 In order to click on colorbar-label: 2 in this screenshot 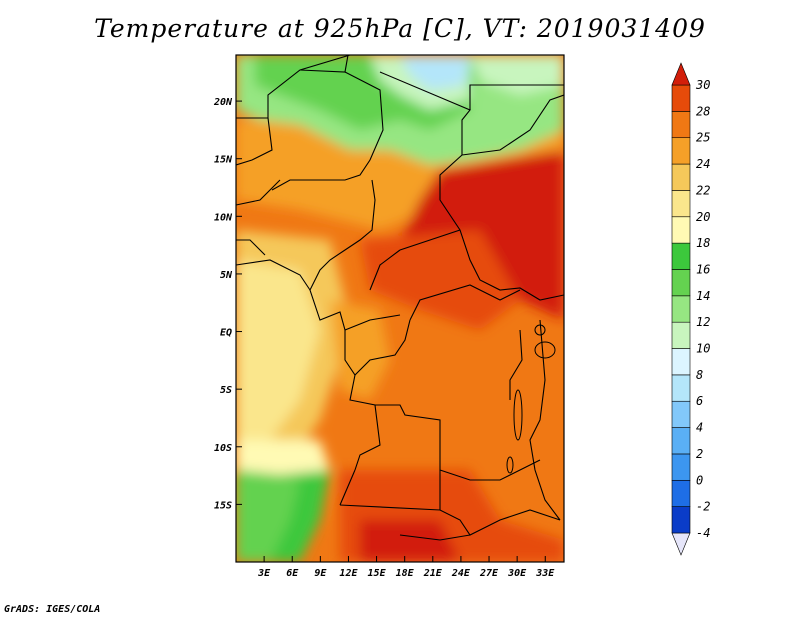, I will do `click(699, 454)`.